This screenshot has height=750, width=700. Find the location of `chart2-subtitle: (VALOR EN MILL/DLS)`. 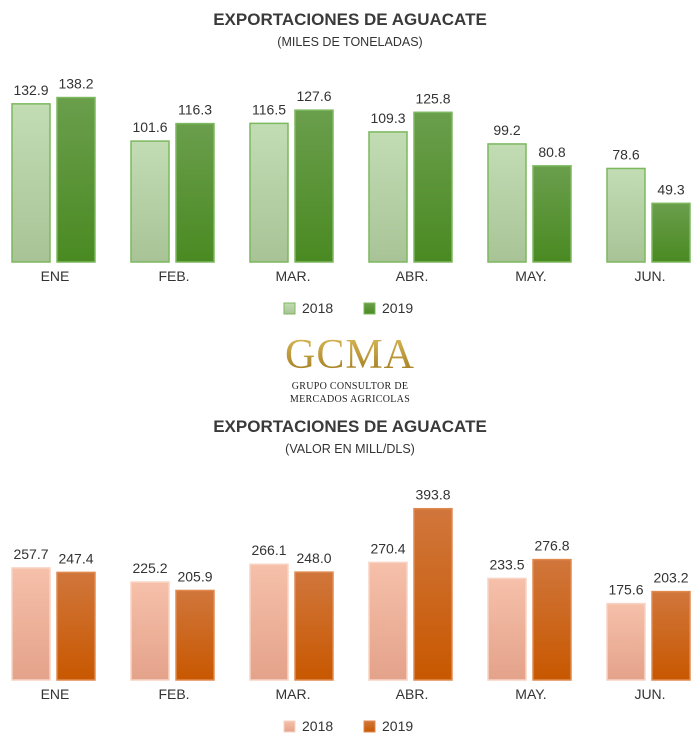

chart2-subtitle: (VALOR EN MILL/DLS) is located at coordinates (350, 449).